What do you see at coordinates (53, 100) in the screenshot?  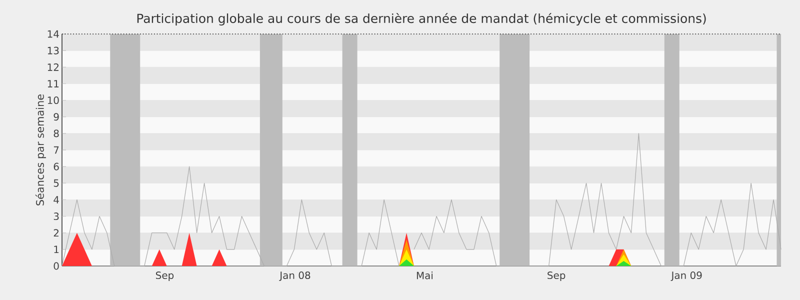 I see `y-tick-label: 10` at bounding box center [53, 100].